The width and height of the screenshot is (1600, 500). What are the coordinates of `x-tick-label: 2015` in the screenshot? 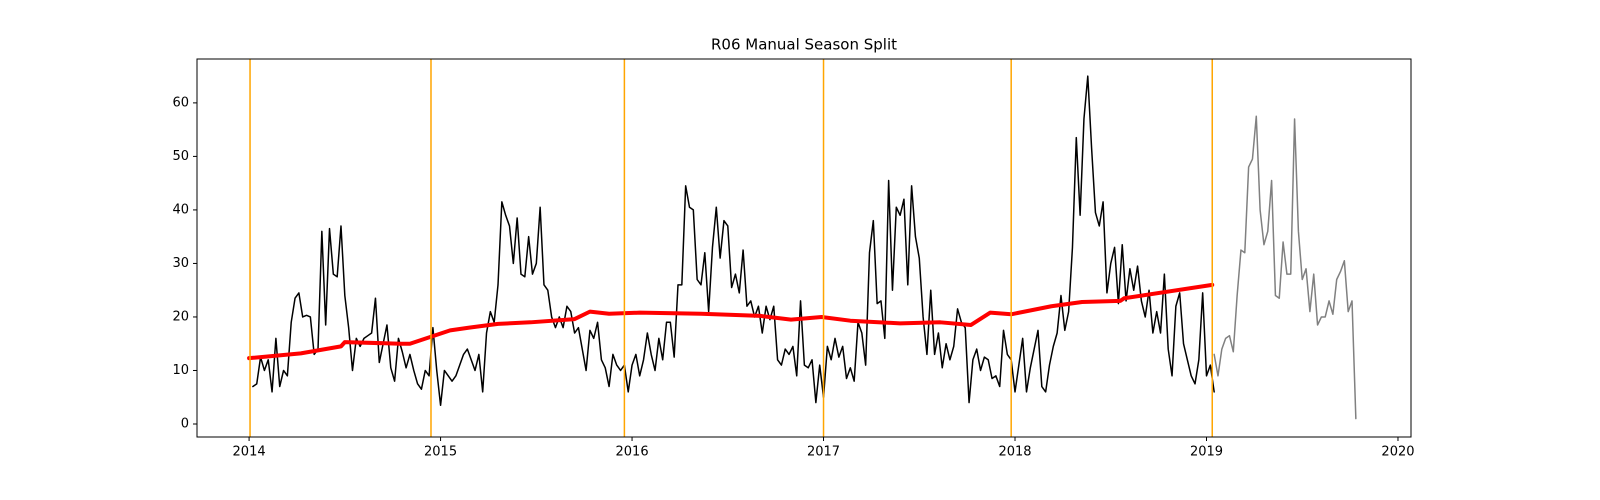 It's located at (440, 452).